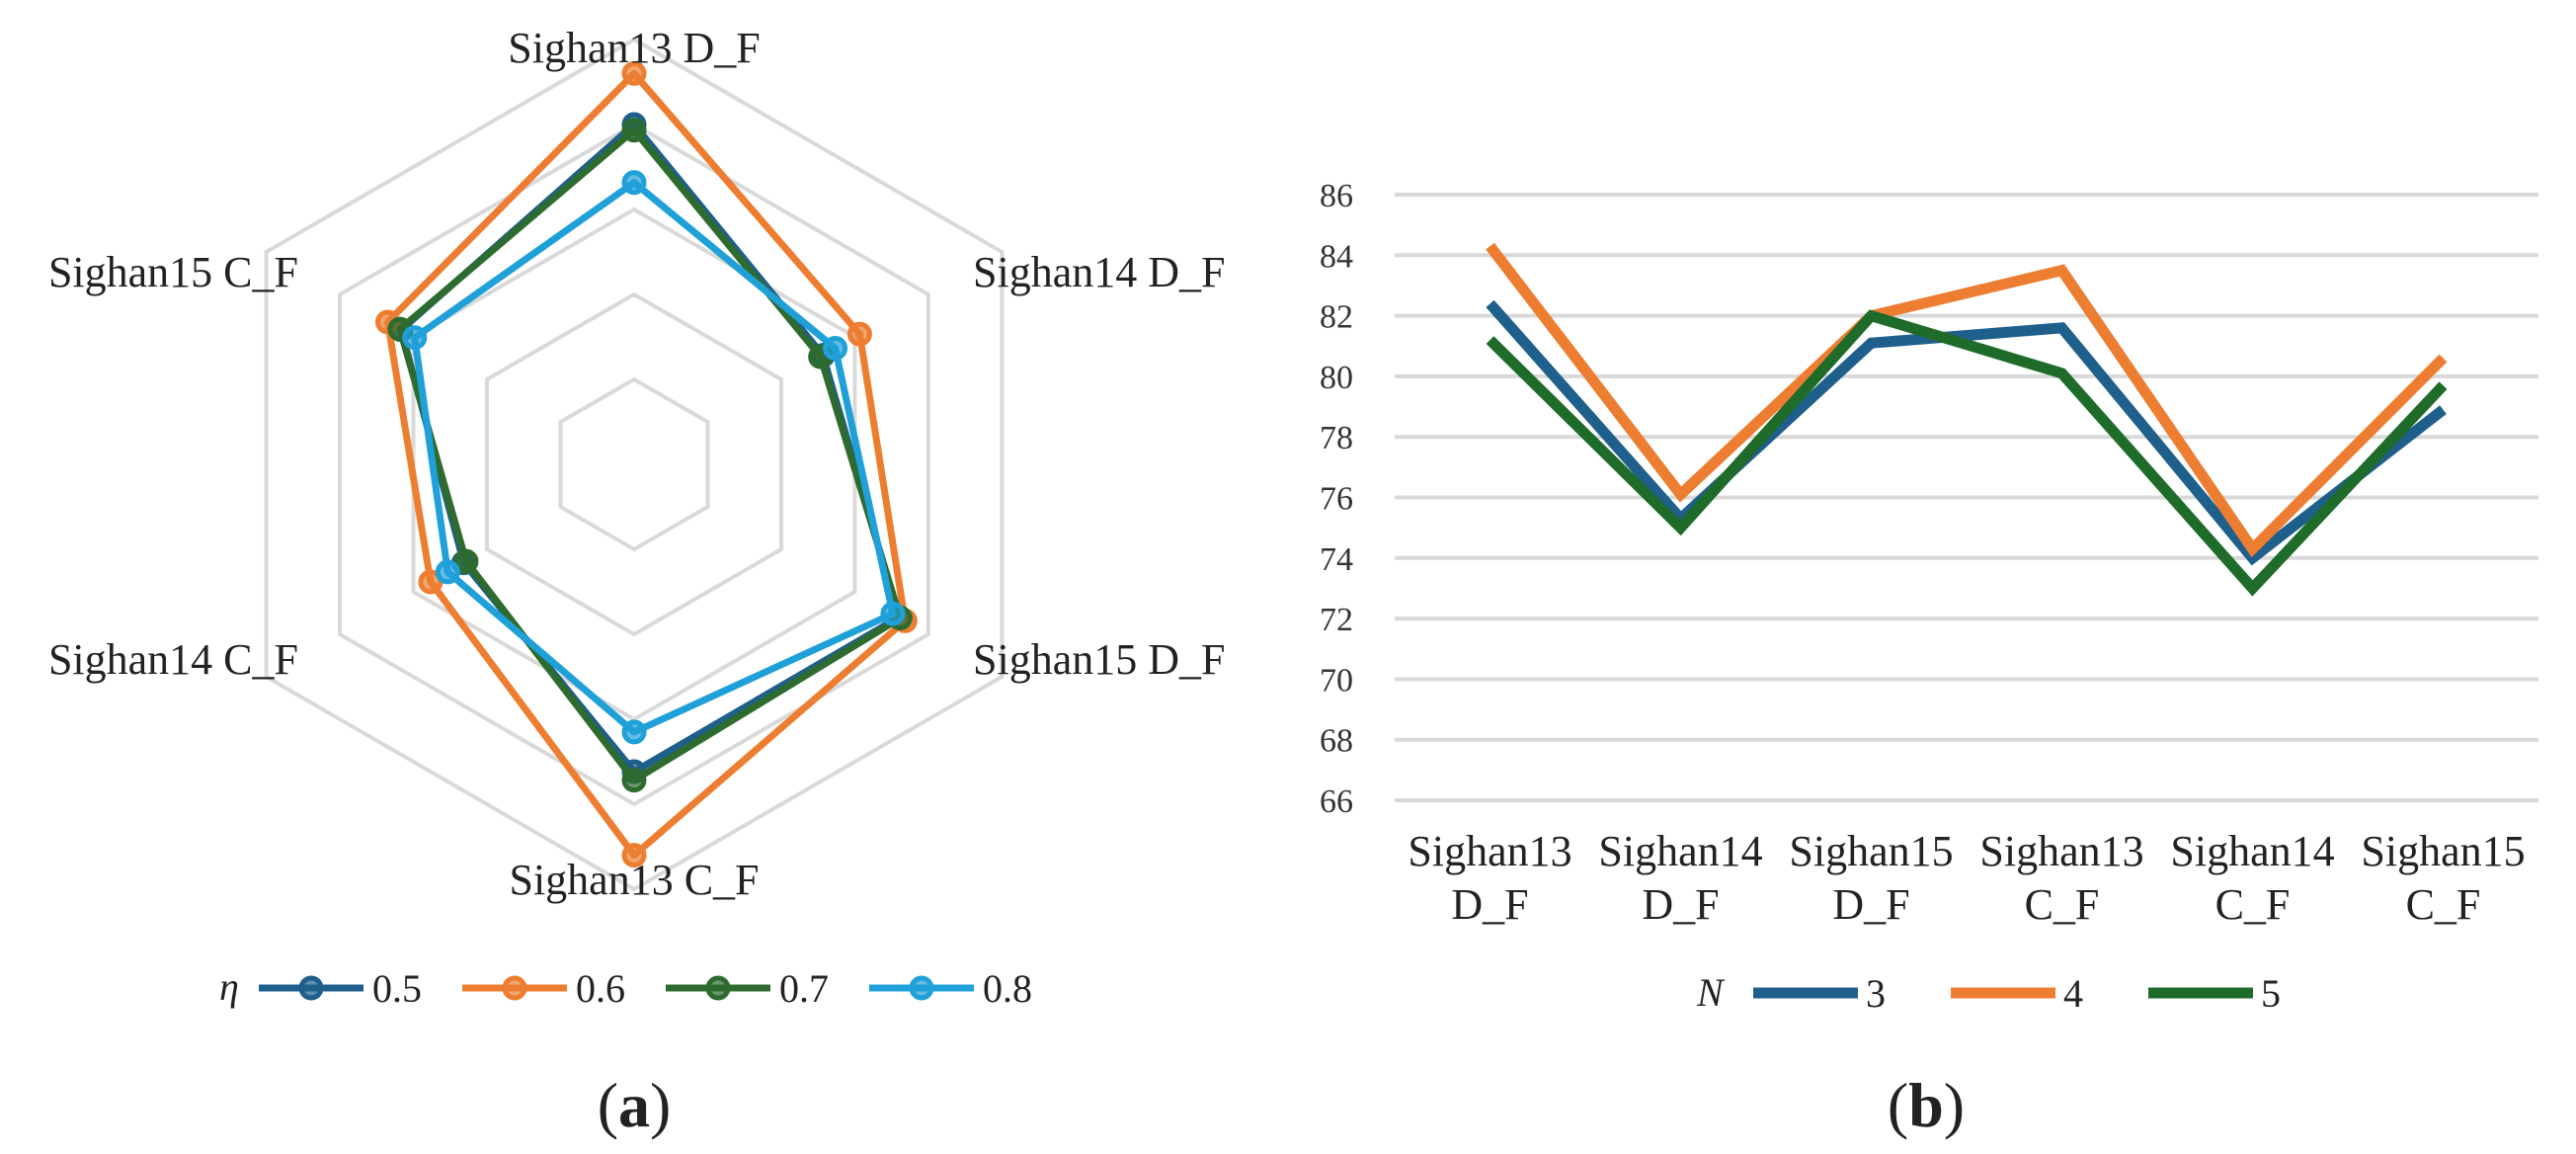  Describe the element at coordinates (1926, 1105) in the screenshot. I see `line-panel-label: (b)` at that location.